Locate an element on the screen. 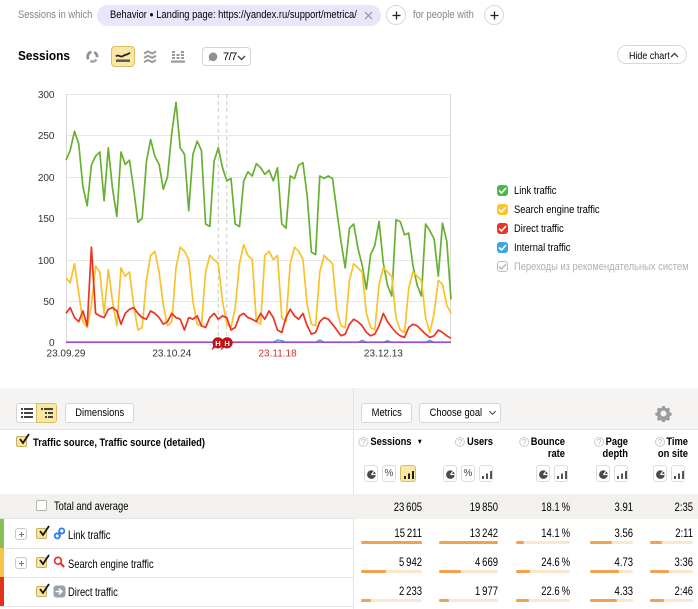 This screenshot has width=698, height=609. svg-text: 100 is located at coordinates (46, 261).